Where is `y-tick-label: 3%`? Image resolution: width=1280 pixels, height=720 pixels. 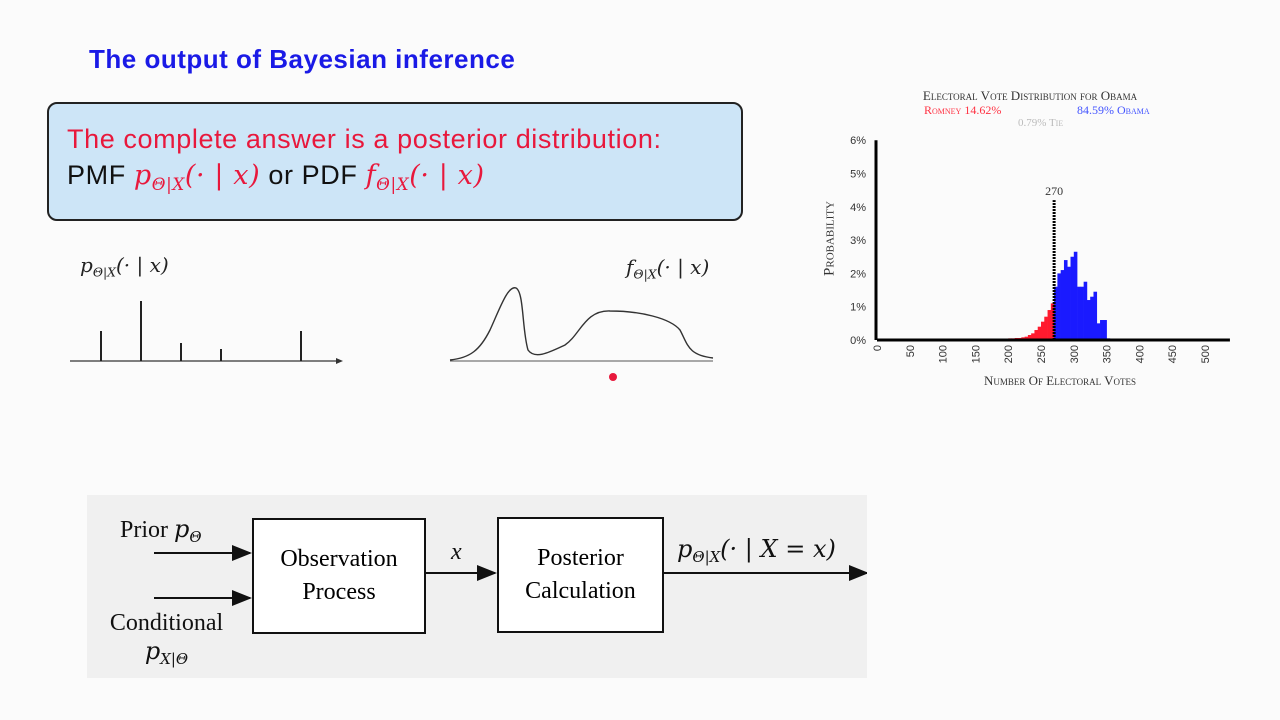
y-tick-label: 3% is located at coordinates (858, 241).